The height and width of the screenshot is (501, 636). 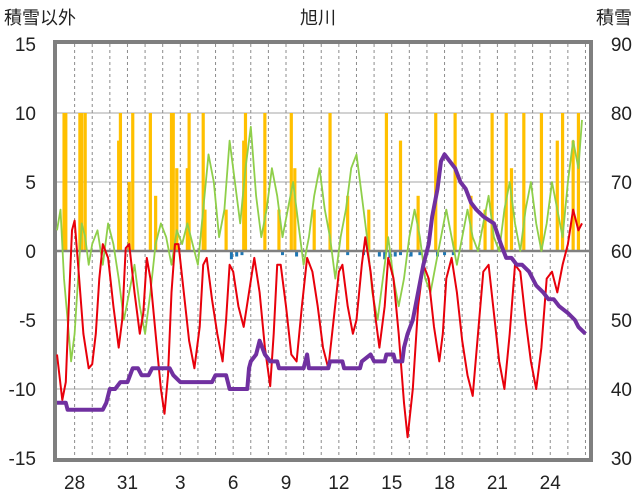 I want to click on right-tick-label-6: 90, so click(x=621, y=45).